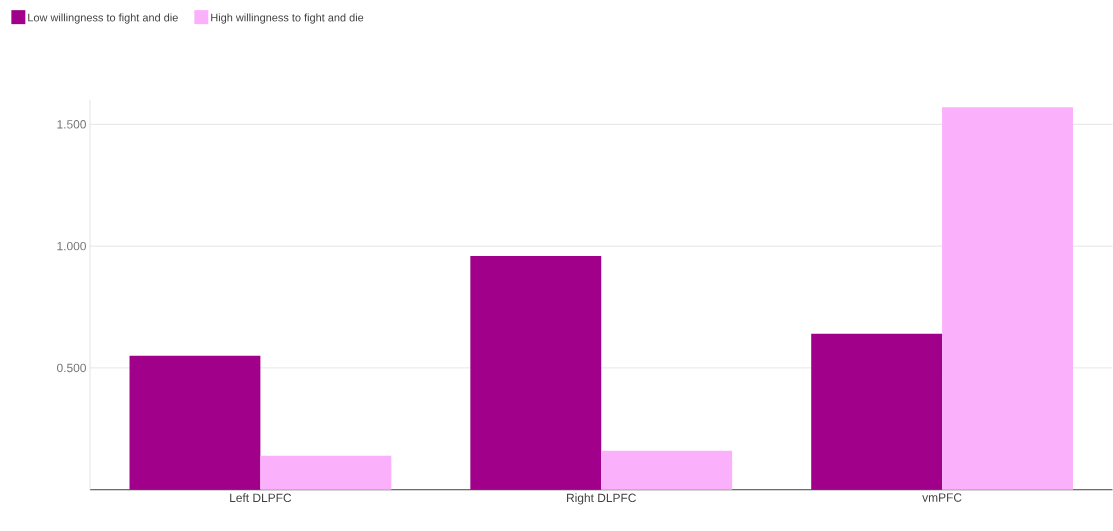  I want to click on x-tick-label: vmPFC, so click(942, 497).